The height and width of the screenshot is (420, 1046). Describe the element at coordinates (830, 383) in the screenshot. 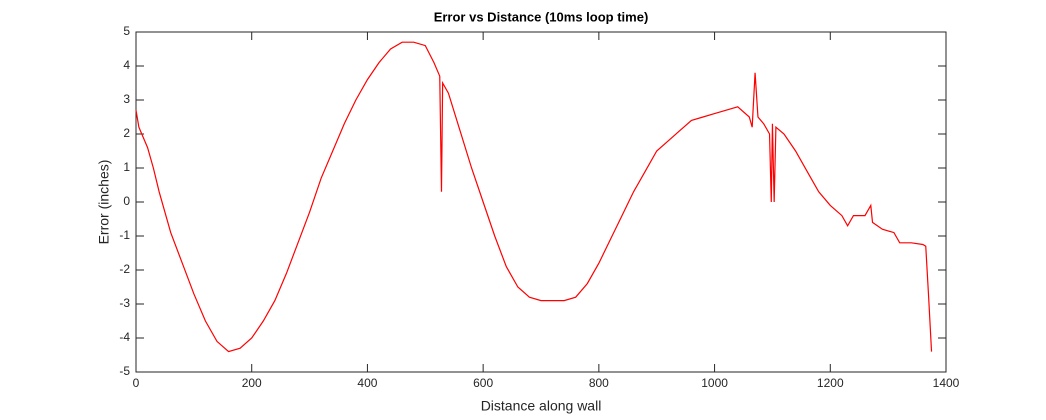

I see `x-tick-label: 1200` at that location.